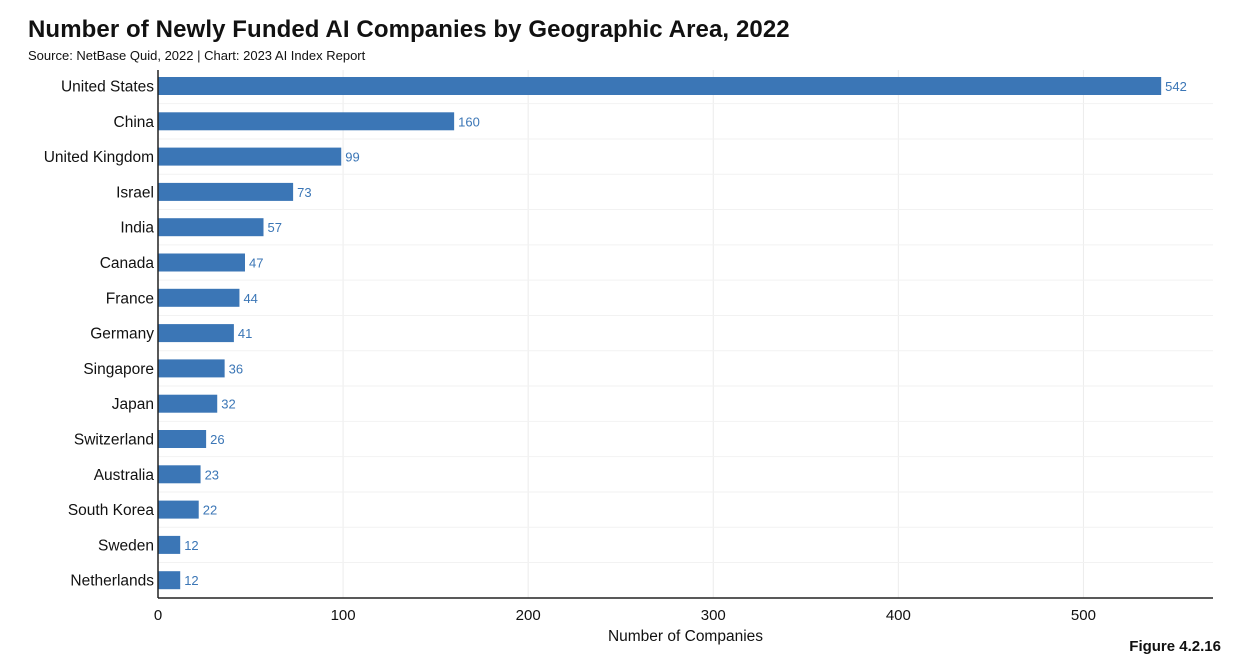 This screenshot has height=668, width=1257. What do you see at coordinates (245, 333) in the screenshot?
I see `value-label: 41` at bounding box center [245, 333].